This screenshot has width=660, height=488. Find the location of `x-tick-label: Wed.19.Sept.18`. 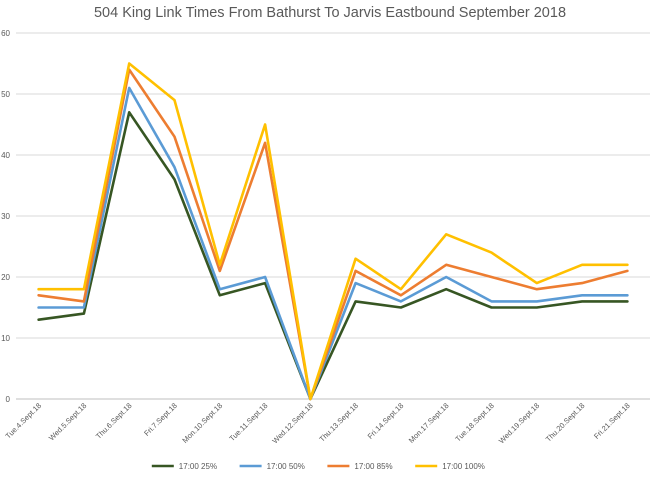

x-tick-label: Wed.19.Sept.18 is located at coordinates (519, 423).